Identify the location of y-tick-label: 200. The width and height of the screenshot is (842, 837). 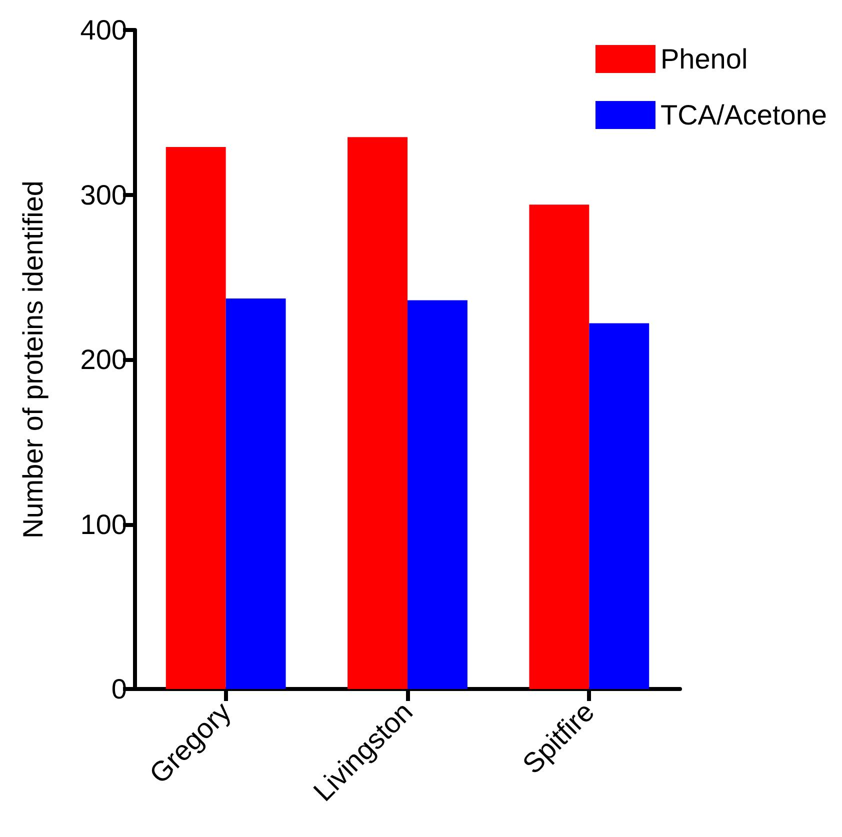
(103, 359).